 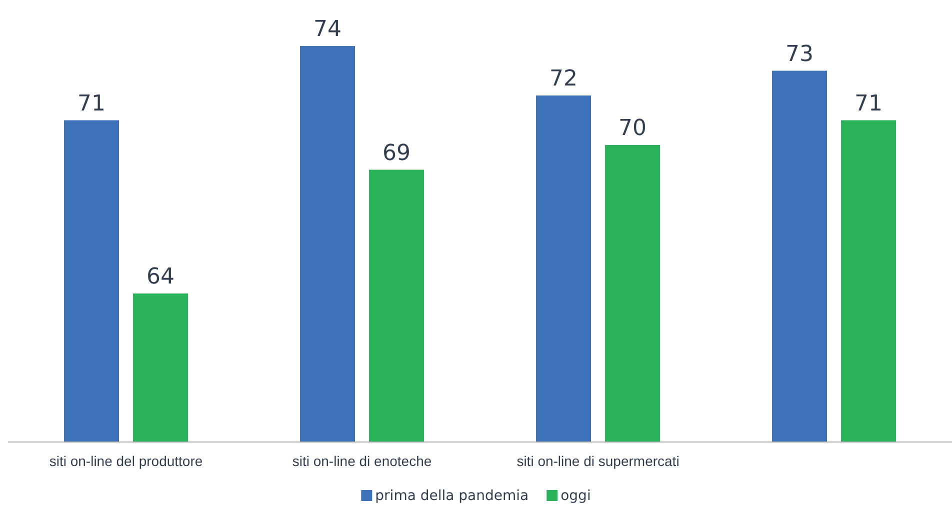 What do you see at coordinates (575, 496) in the screenshot?
I see `legend-label: oggi` at bounding box center [575, 496].